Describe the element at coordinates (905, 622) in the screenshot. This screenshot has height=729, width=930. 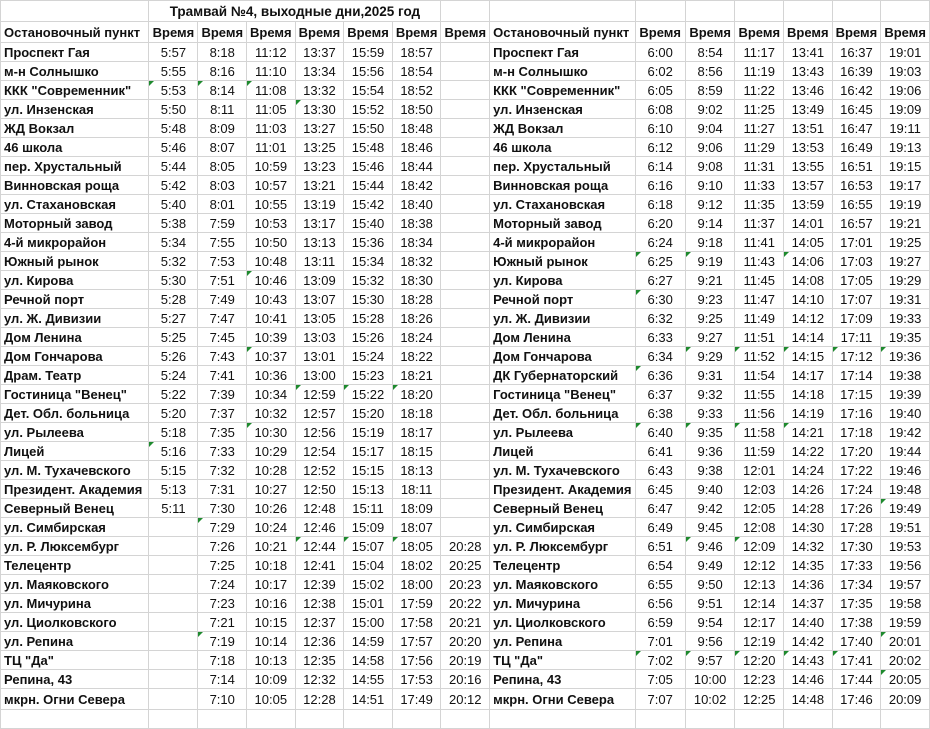
I see `time-cell: 19:59` at that location.